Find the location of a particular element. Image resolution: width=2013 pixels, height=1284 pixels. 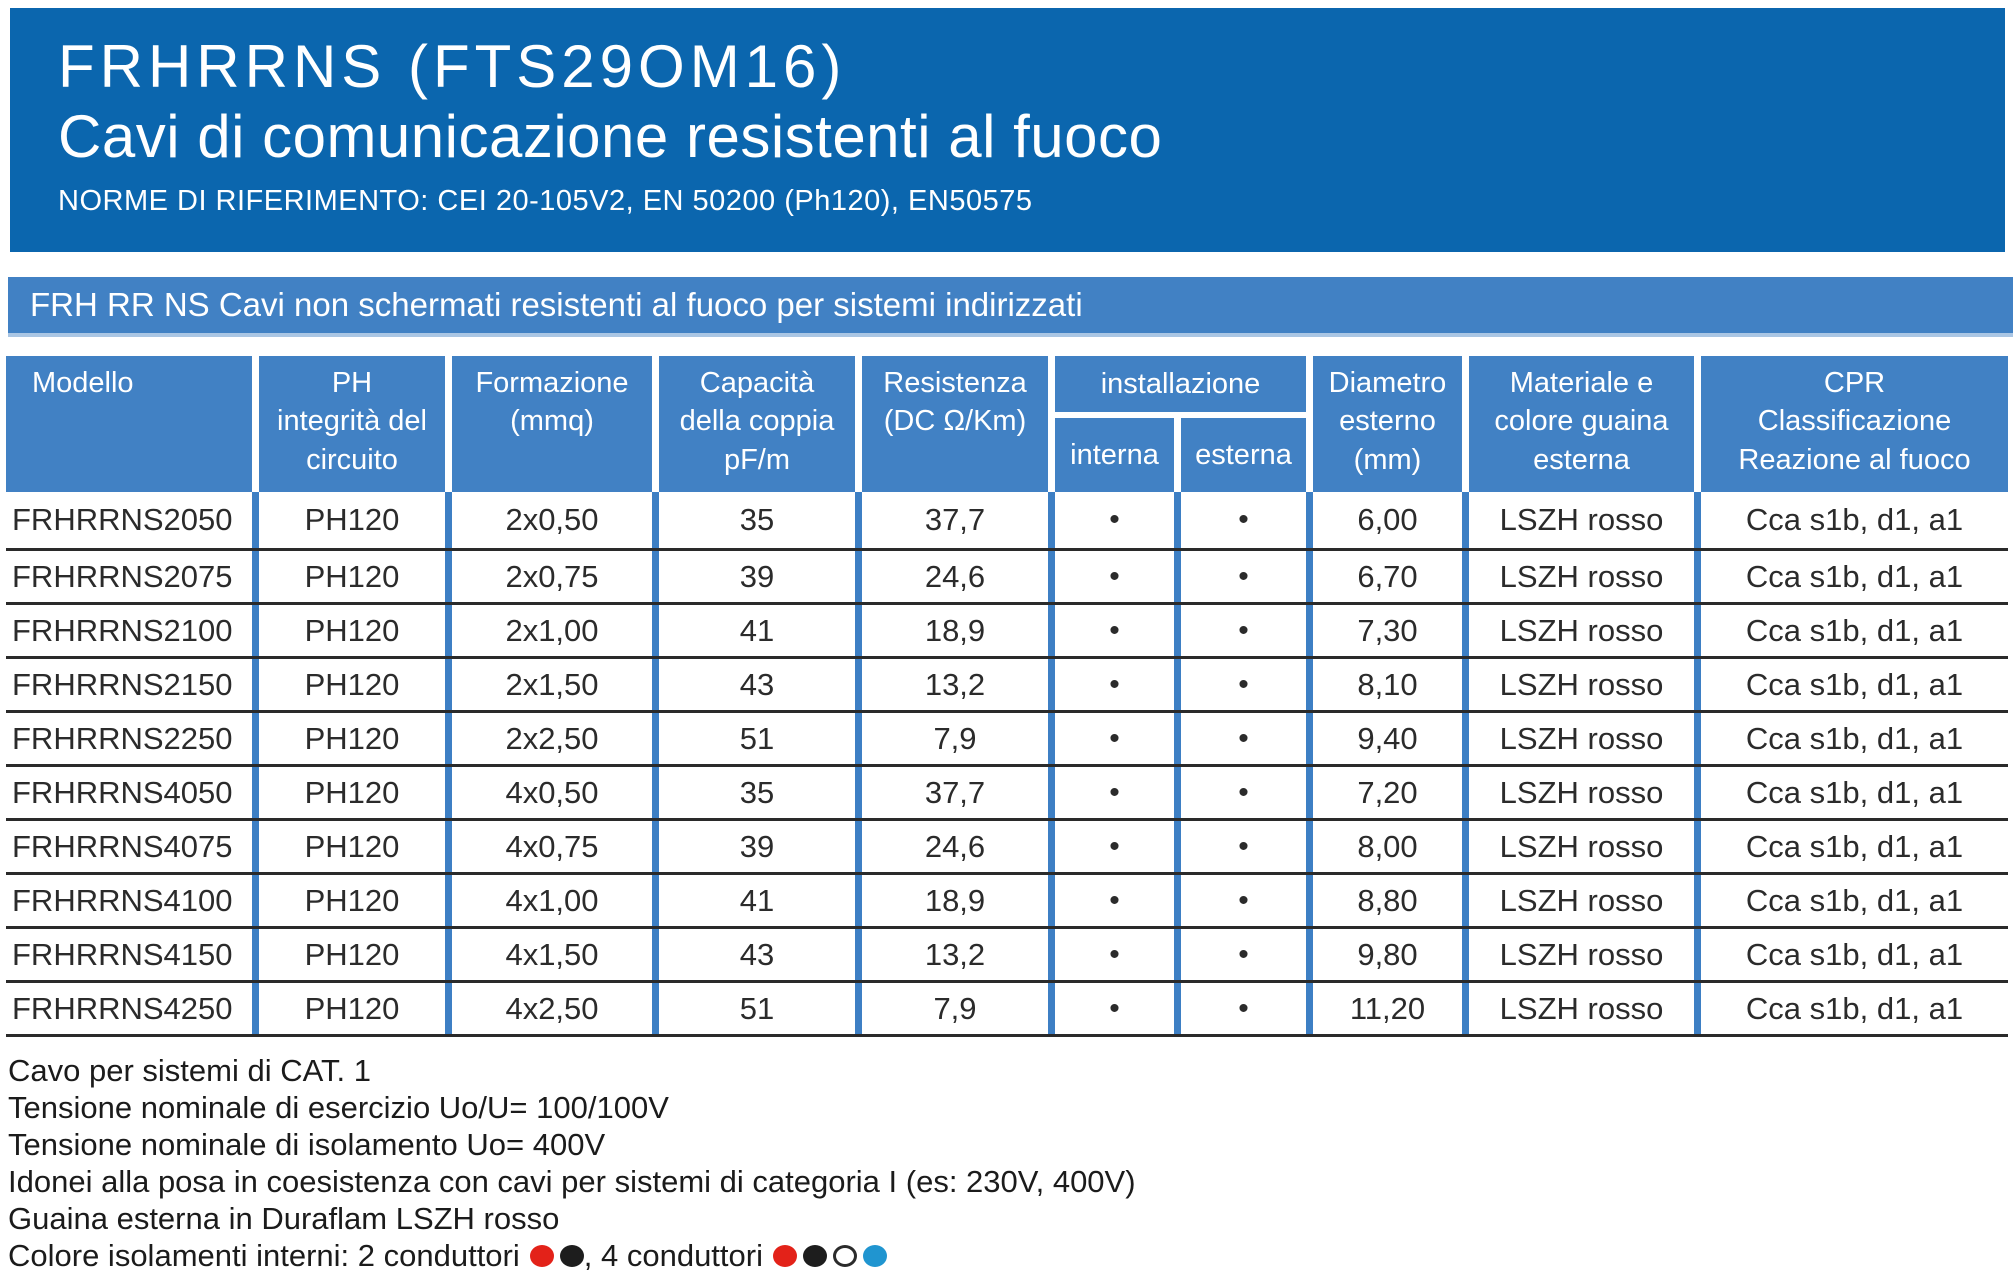

cell-modello: FRHRRNS4250 is located at coordinates (129, 1008).